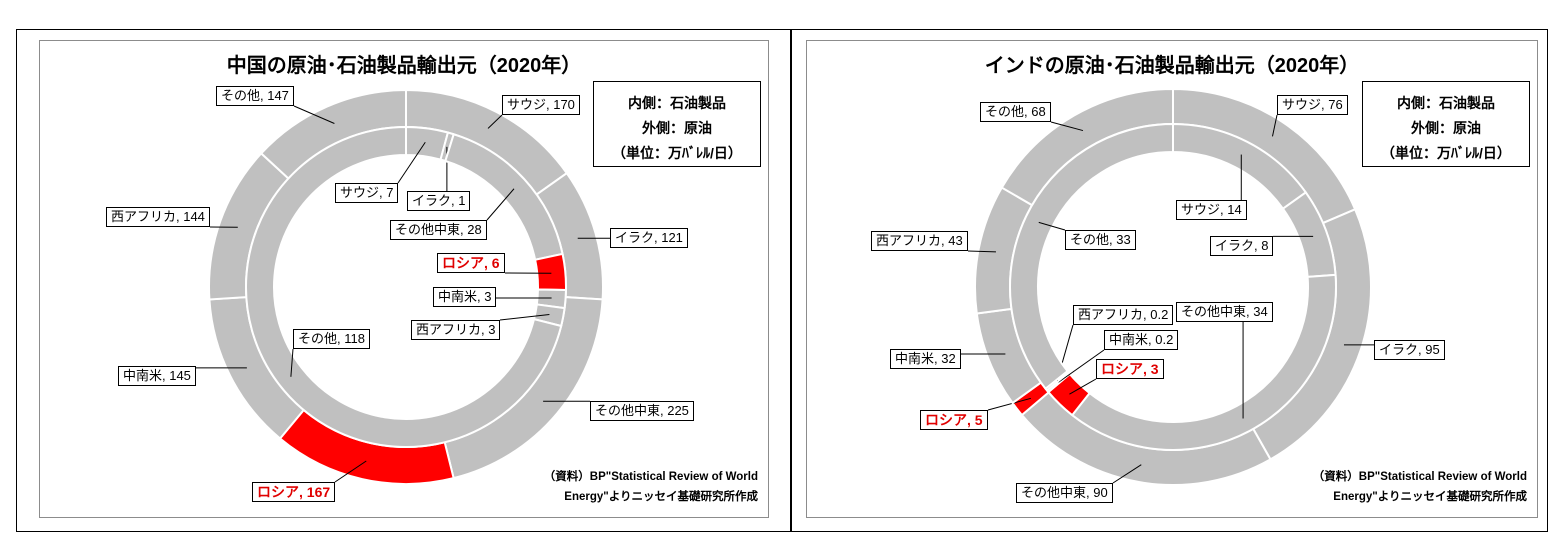 Image resolution: width=1565 pixels, height=557 pixels. What do you see at coordinates (294, 492) in the screenshot?
I see `outer-data-label-russia: ロシア, 167` at bounding box center [294, 492].